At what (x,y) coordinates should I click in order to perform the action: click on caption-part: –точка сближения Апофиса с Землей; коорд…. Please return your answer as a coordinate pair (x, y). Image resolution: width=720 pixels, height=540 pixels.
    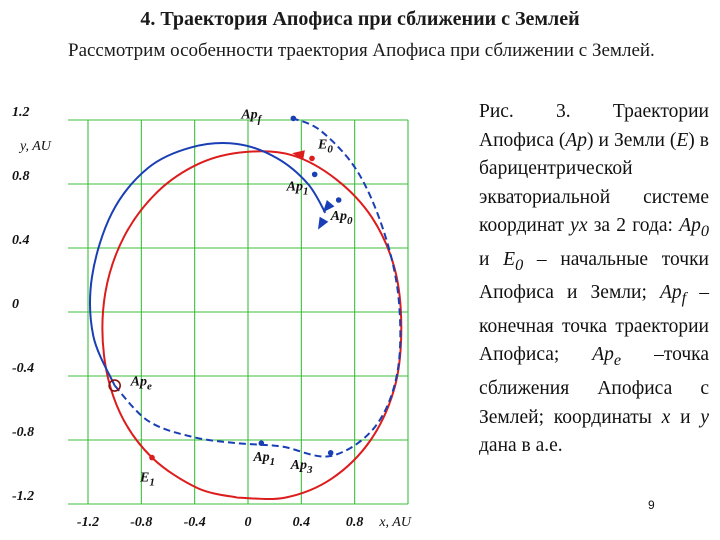
    Looking at the image, I should click on (594, 386).